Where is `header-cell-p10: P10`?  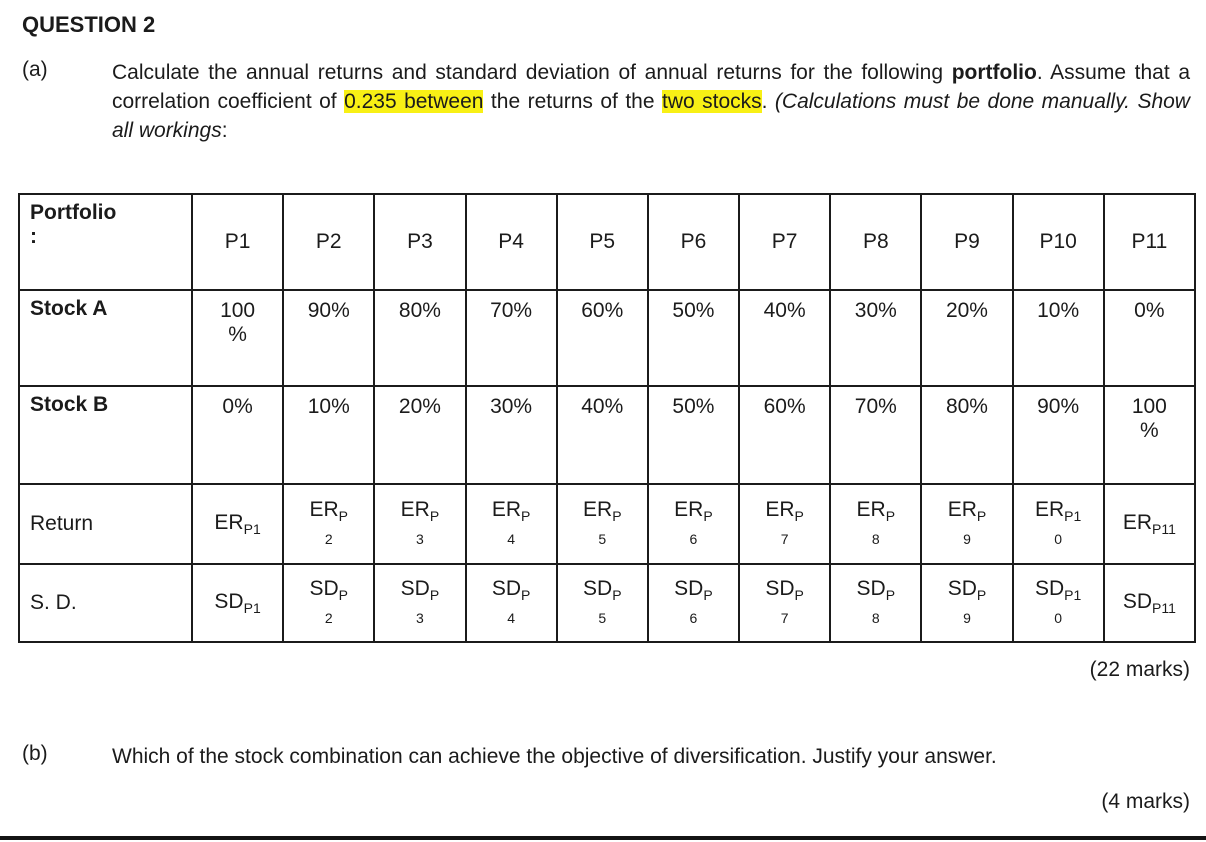 header-cell-p10: P10 is located at coordinates (1058, 242).